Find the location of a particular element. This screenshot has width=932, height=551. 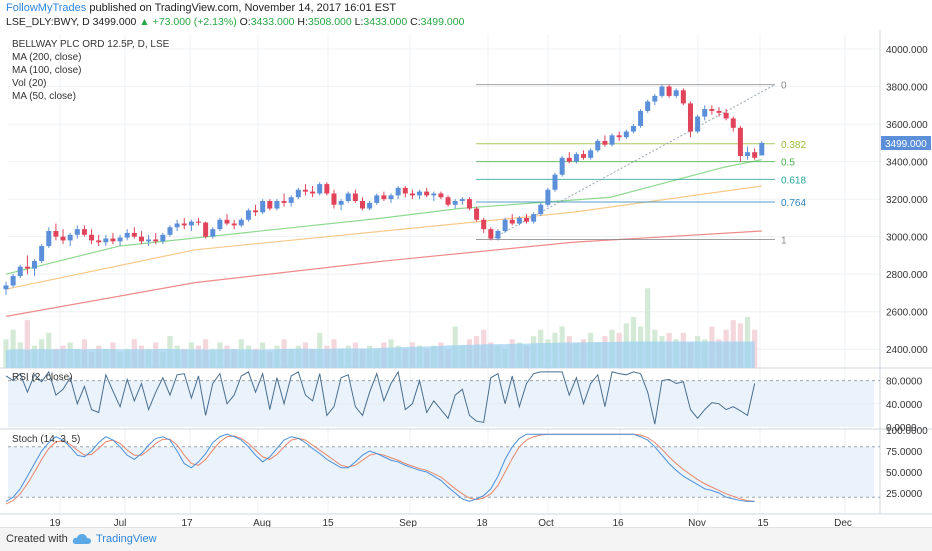

rsi-panel: 80.0000 40.0000 0.0000 is located at coordinates (464, 402).